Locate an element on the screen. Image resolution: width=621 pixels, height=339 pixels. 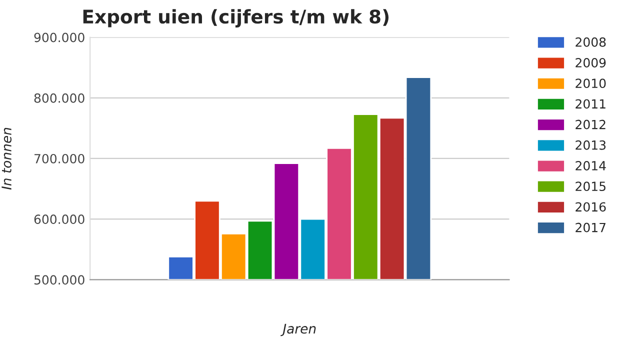
legend-label: 2009 is located at coordinates (591, 63).